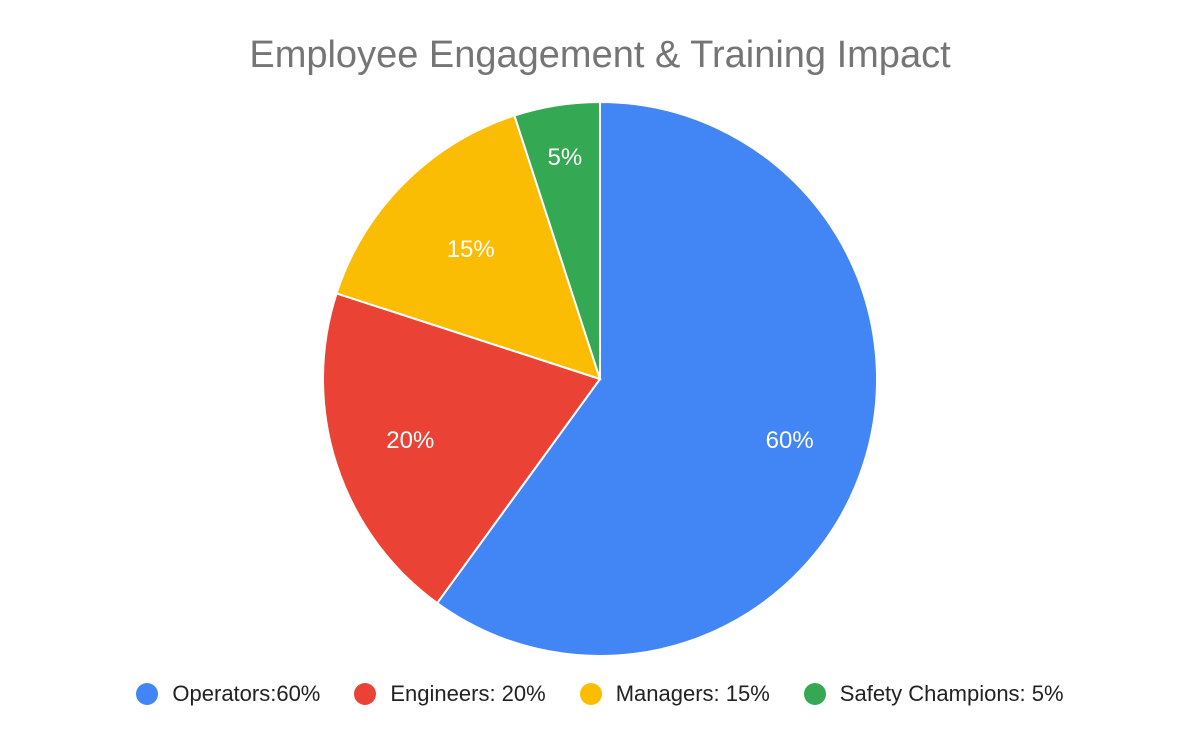 The image size is (1200, 742). What do you see at coordinates (468, 693) in the screenshot?
I see `legend-label: Engineers: 20%` at bounding box center [468, 693].